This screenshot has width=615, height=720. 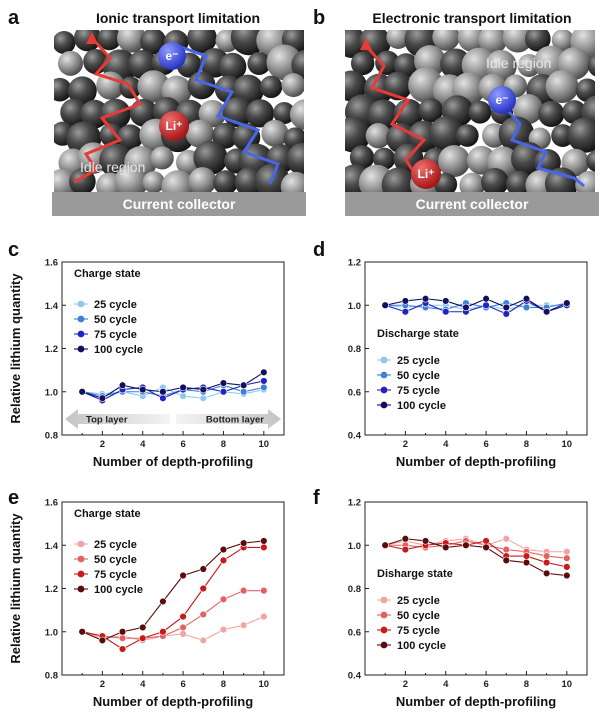 What do you see at coordinates (172, 56) in the screenshot?
I see `electron-ball-a` at bounding box center [172, 56].